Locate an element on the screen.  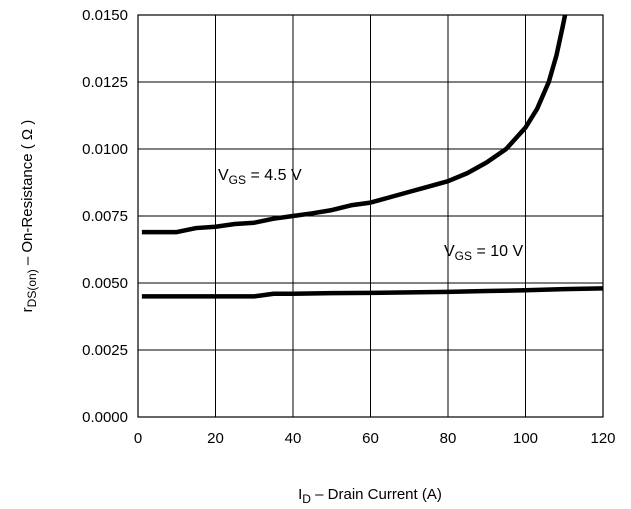
y-tick-label: 0.0000 is located at coordinates (105, 417).